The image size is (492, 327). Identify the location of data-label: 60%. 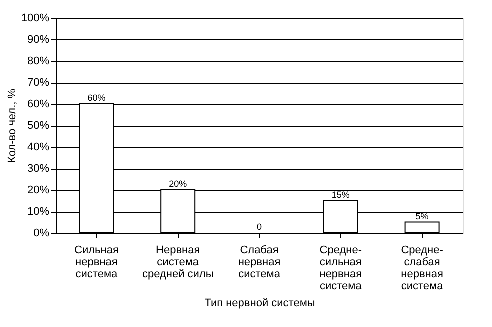
(97, 98).